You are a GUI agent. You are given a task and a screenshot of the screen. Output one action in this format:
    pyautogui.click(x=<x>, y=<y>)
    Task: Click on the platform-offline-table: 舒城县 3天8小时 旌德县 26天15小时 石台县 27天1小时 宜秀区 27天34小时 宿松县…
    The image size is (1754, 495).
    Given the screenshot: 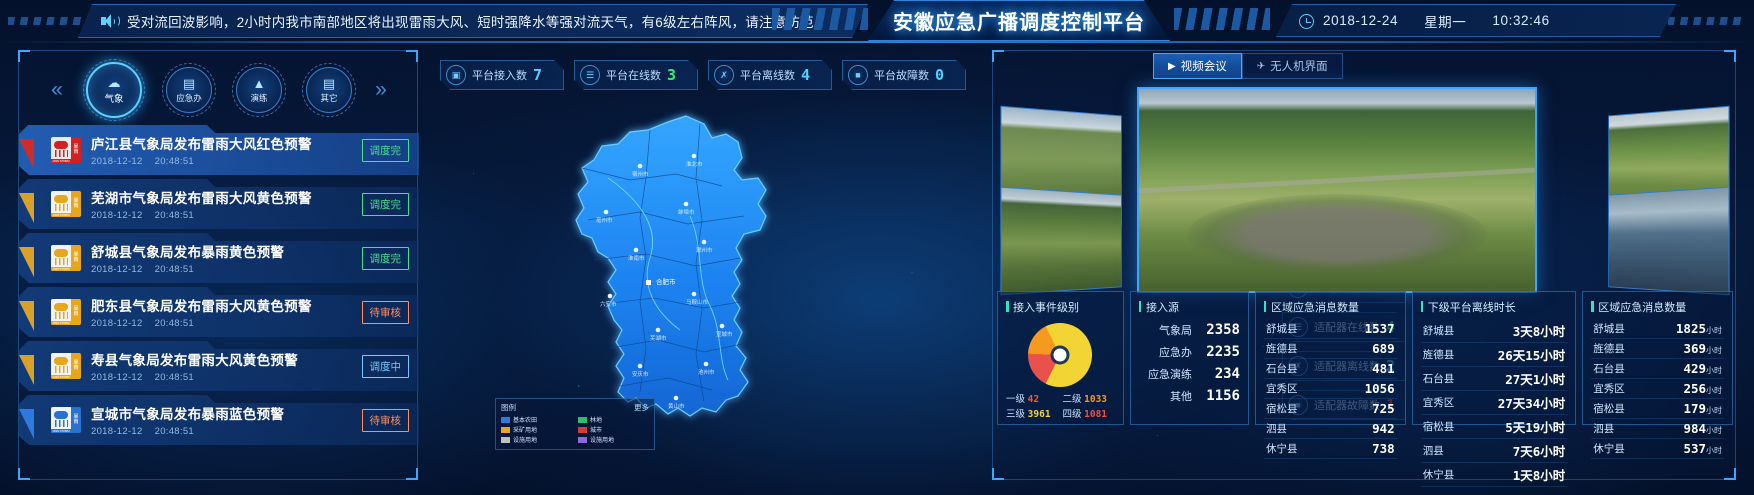 What is the action you would take?
    pyautogui.click(x=1494, y=403)
    